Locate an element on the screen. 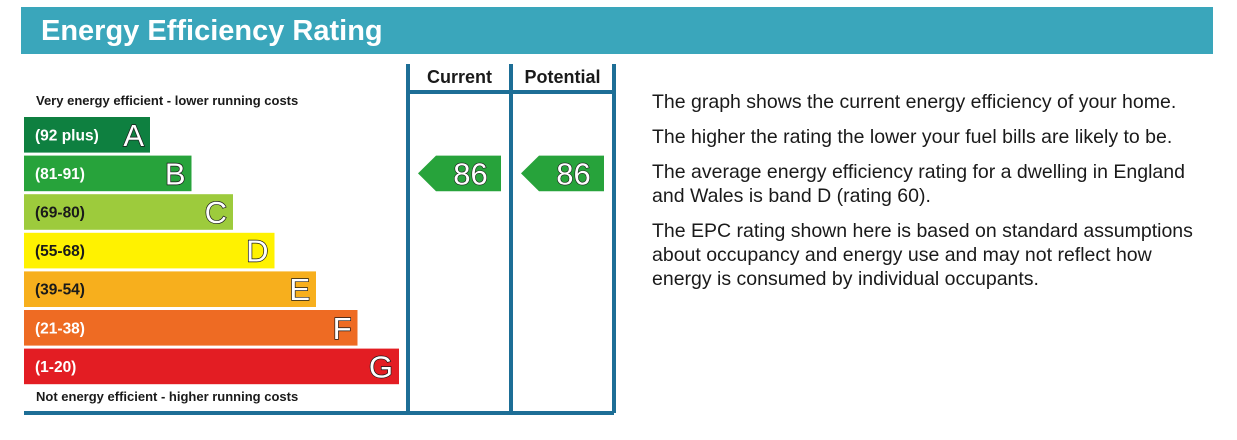  band-range-label: (39-54) is located at coordinates (60, 290).